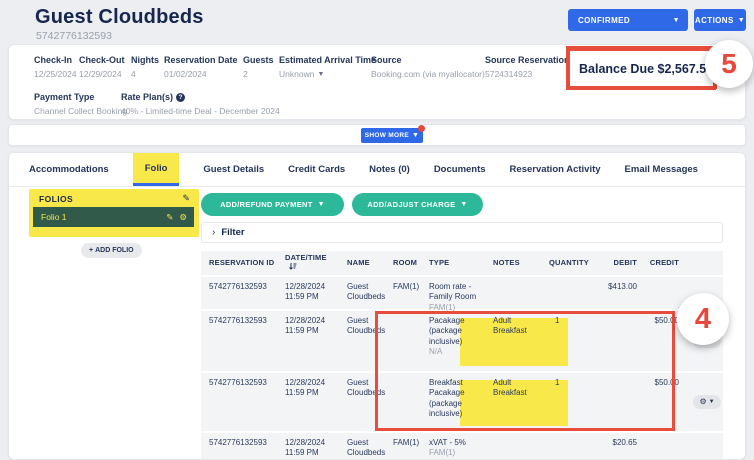 The height and width of the screenshot is (460, 754). What do you see at coordinates (81, 111) in the screenshot?
I see `field-value: Channel Collect Booking` at bounding box center [81, 111].